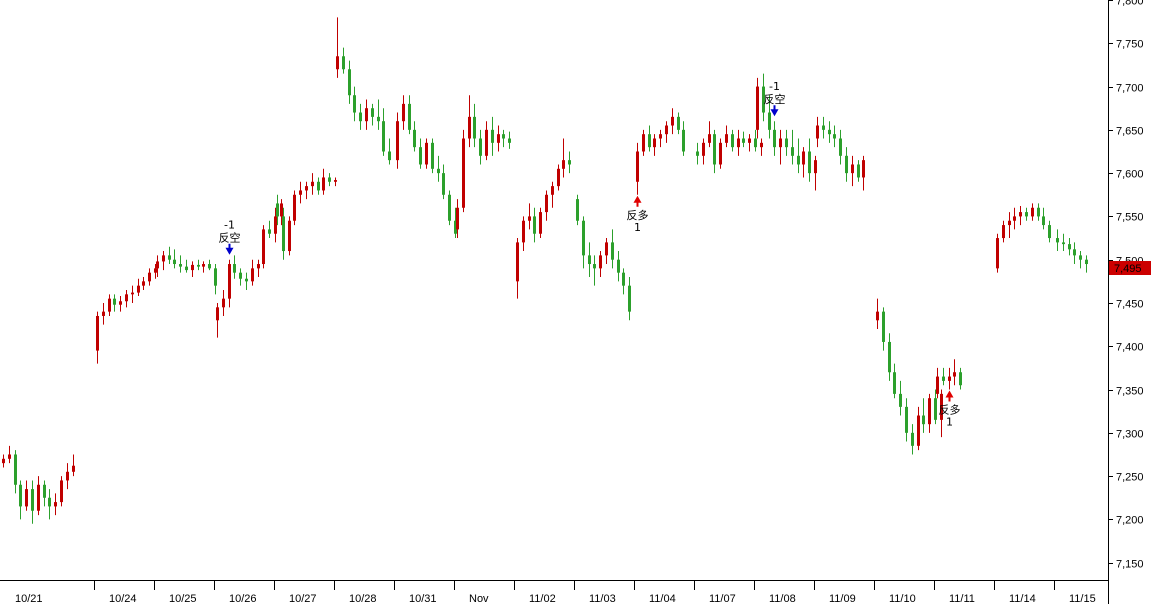  I want to click on down-arrow-icon, so click(774, 111).